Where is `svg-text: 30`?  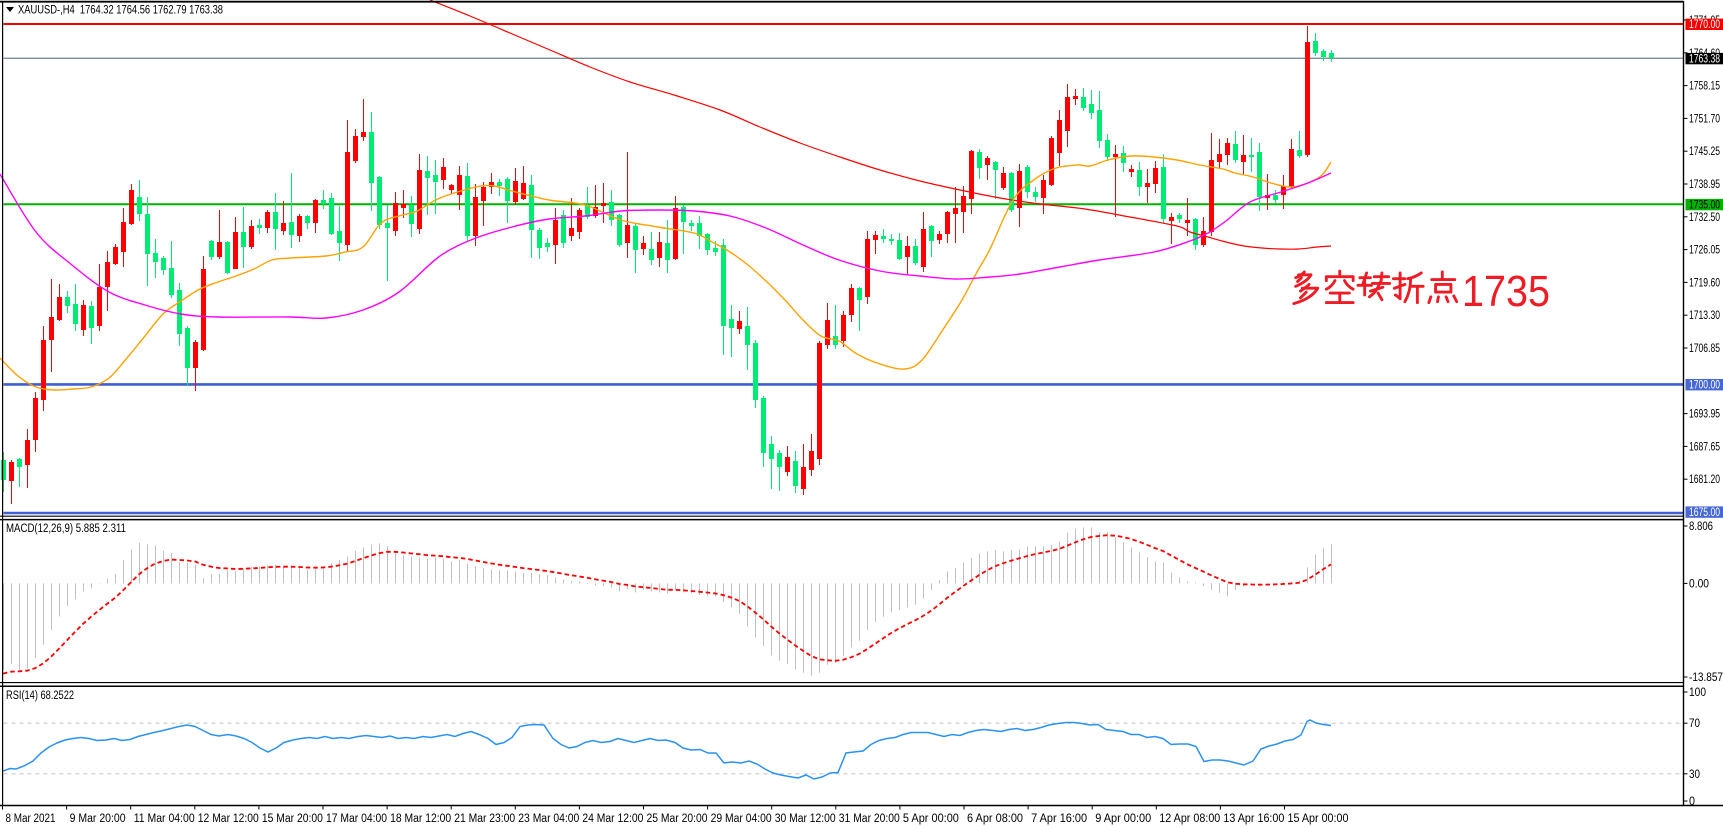
svg-text: 30 is located at coordinates (1694, 775).